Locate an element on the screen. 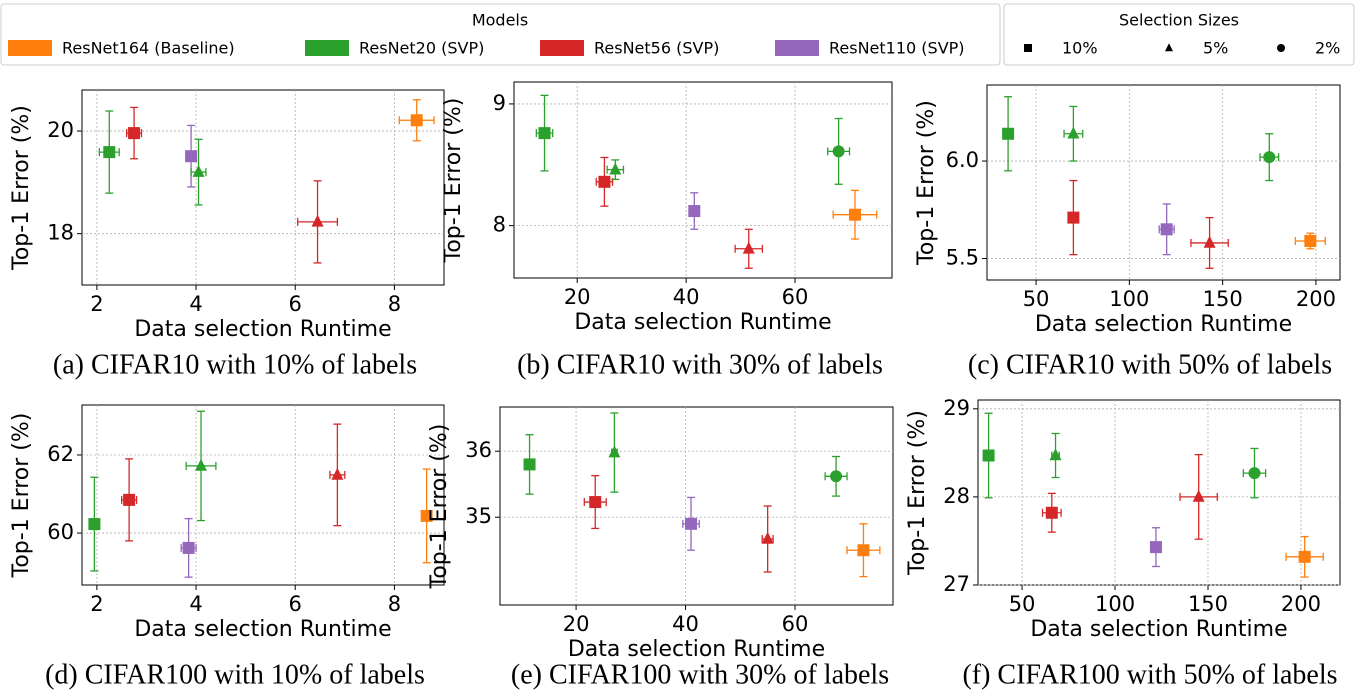 This screenshot has height=693, width=1356. y-tick-label: 28 is located at coordinates (956, 496).